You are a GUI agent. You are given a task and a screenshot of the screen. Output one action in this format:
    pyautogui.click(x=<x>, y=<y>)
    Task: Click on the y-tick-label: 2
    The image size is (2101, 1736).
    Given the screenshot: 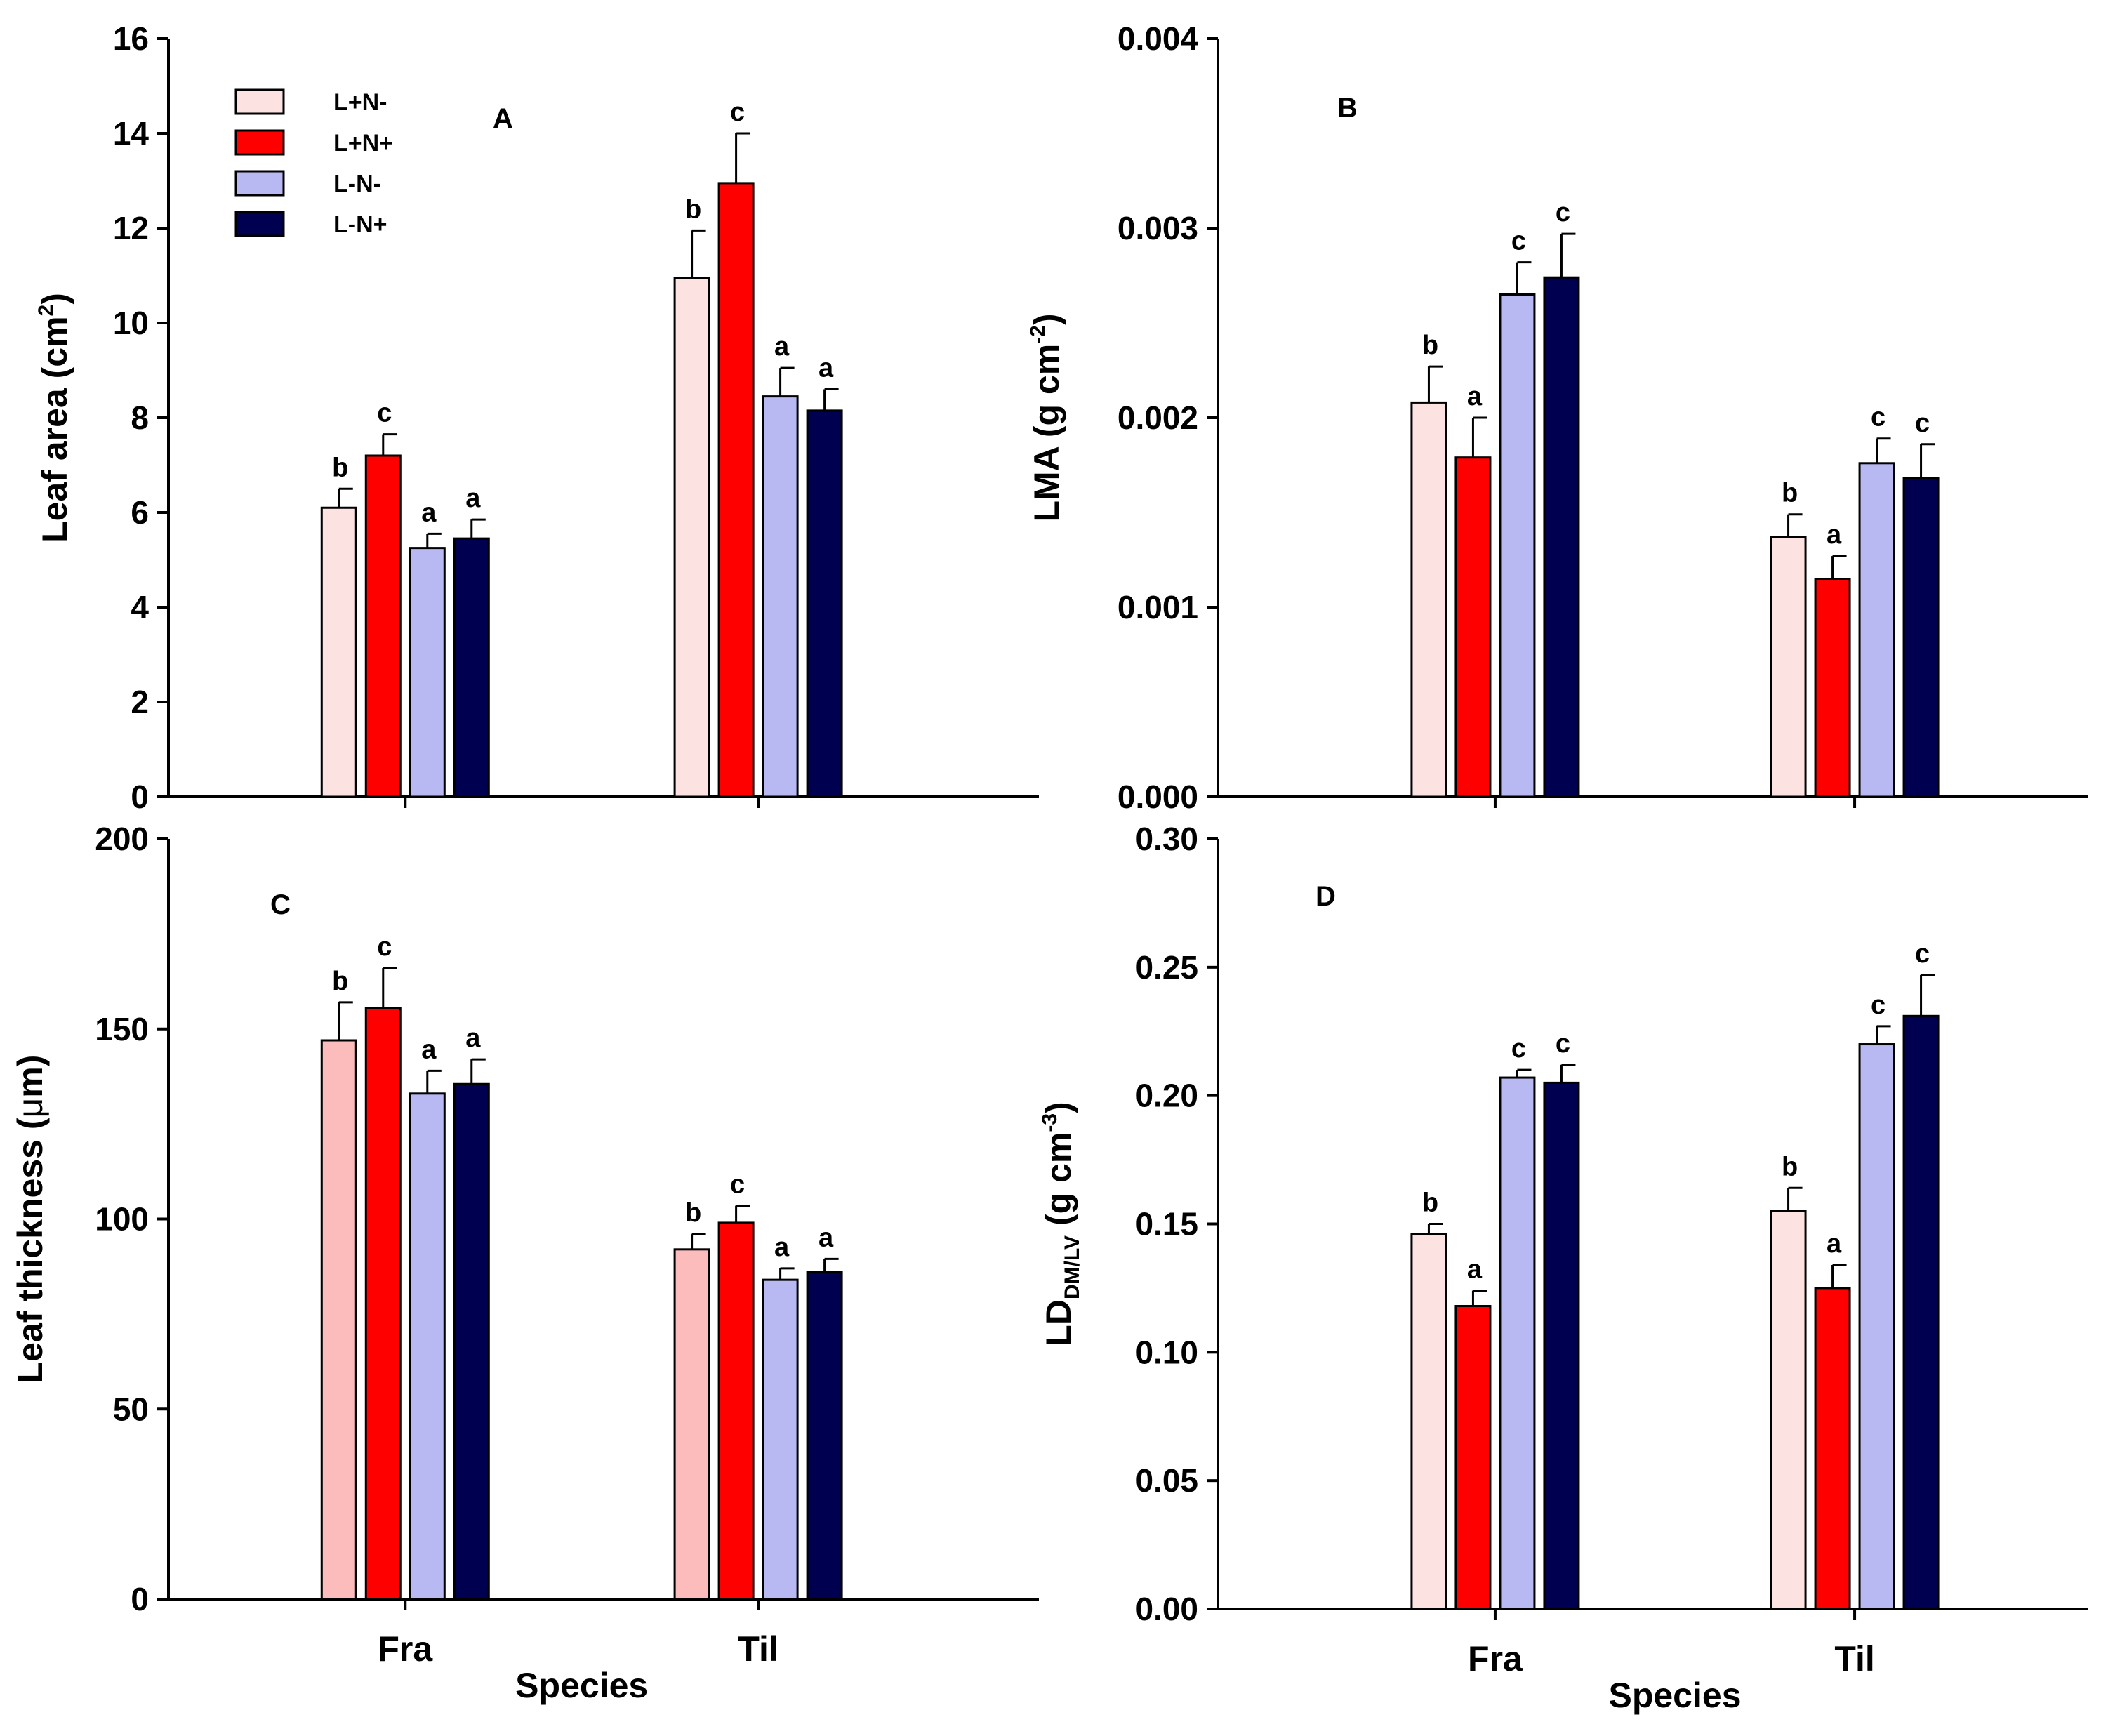 What is the action you would take?
    pyautogui.click(x=140, y=702)
    